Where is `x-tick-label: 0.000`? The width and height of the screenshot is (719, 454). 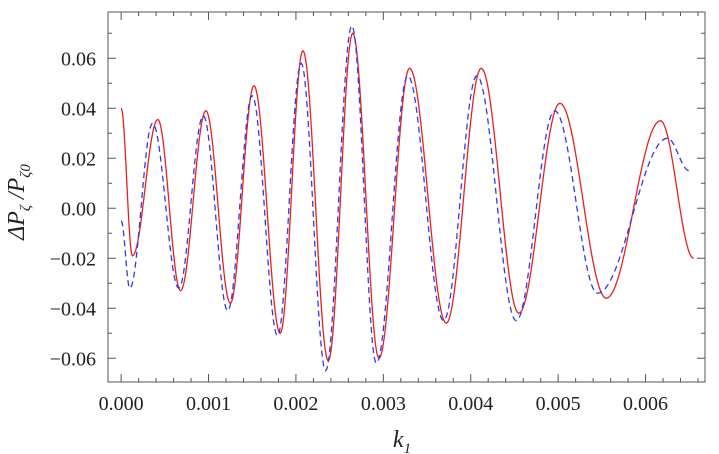 x-tick-label: 0.000 is located at coordinates (121, 404).